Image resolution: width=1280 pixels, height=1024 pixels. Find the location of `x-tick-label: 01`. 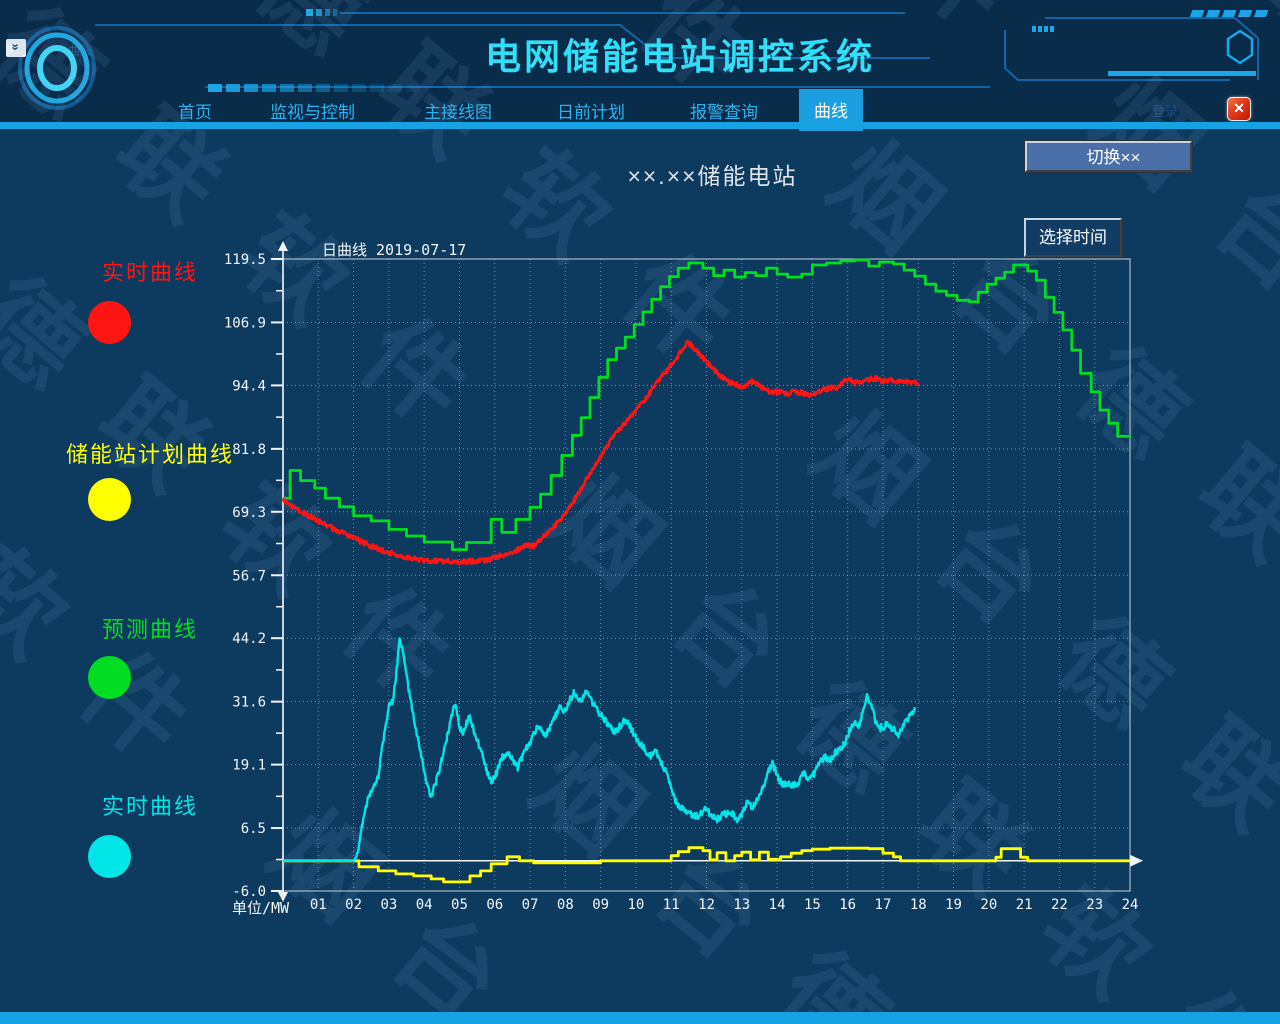

x-tick-label: 01 is located at coordinates (318, 905).